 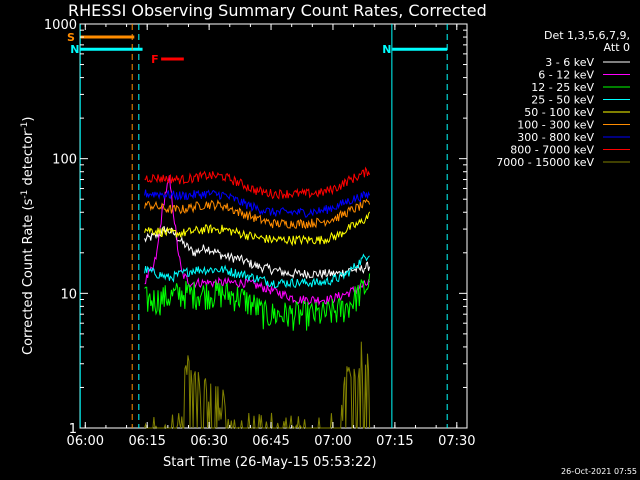 I want to click on legend-entry-label: 300 - 800 keV, so click(x=555, y=137).